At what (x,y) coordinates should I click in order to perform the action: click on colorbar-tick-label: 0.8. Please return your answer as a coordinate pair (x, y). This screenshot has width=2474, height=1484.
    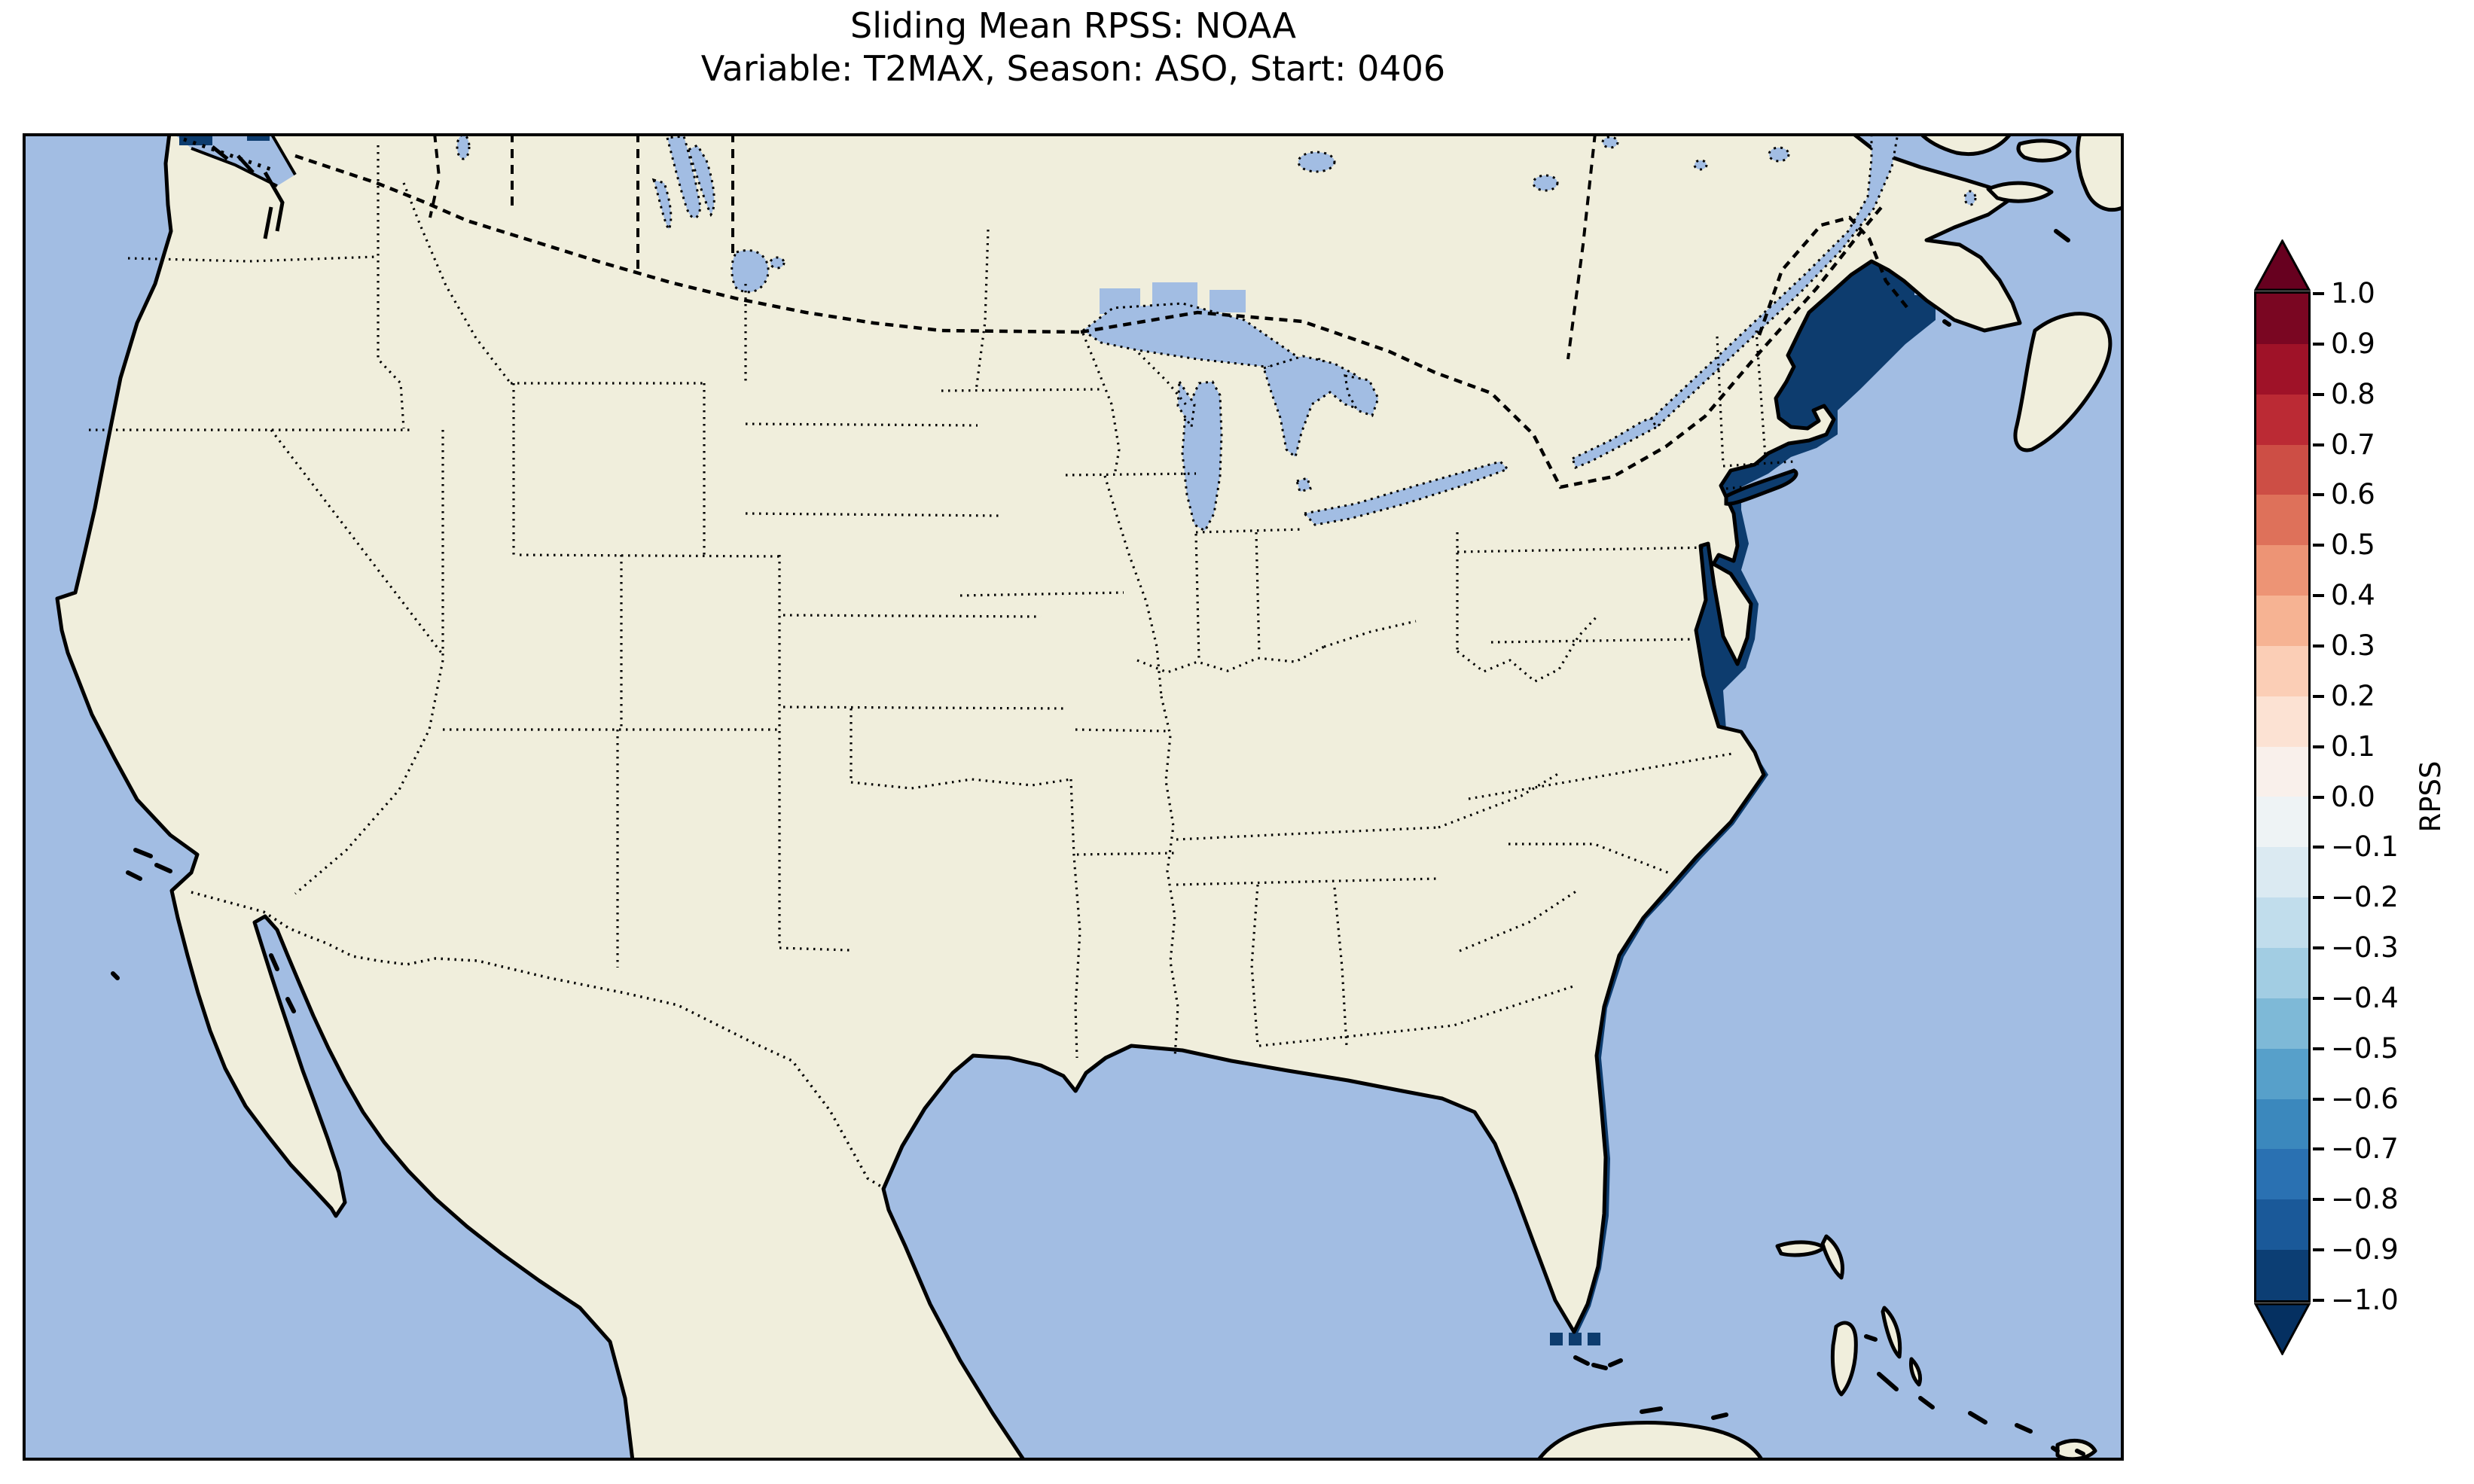
    Looking at the image, I should click on (2353, 393).